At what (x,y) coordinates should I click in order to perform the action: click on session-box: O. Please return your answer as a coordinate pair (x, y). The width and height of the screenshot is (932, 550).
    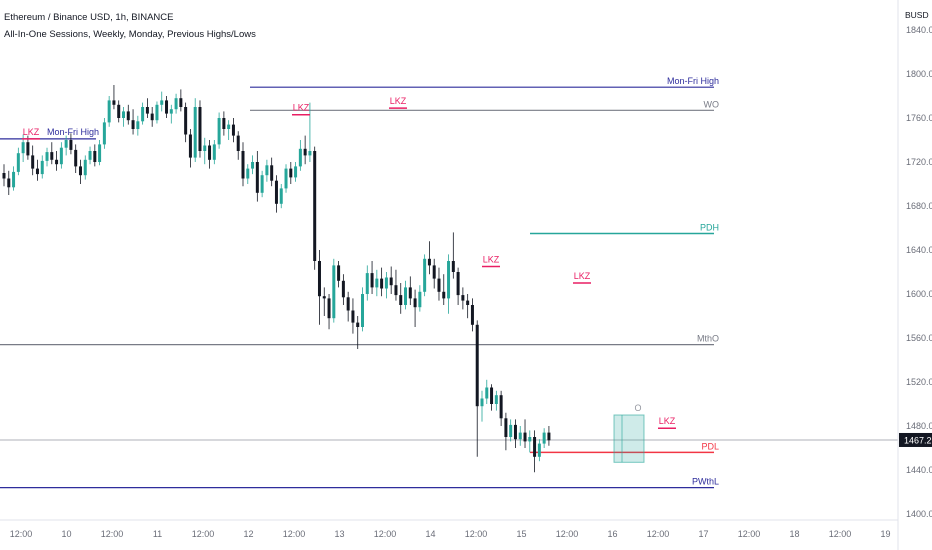
    Looking at the image, I should click on (629, 433).